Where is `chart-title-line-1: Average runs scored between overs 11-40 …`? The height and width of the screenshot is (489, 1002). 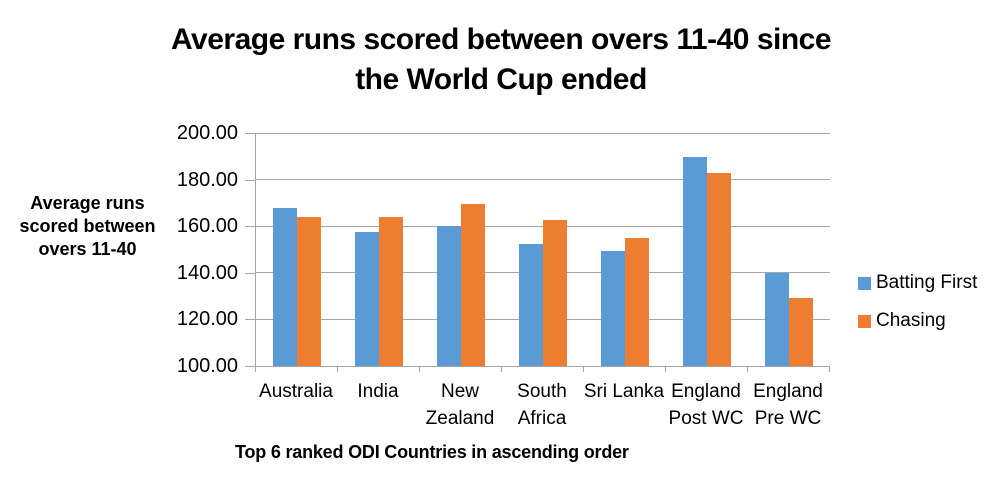 chart-title-line-1: Average runs scored between overs 11-40 … is located at coordinates (501, 39).